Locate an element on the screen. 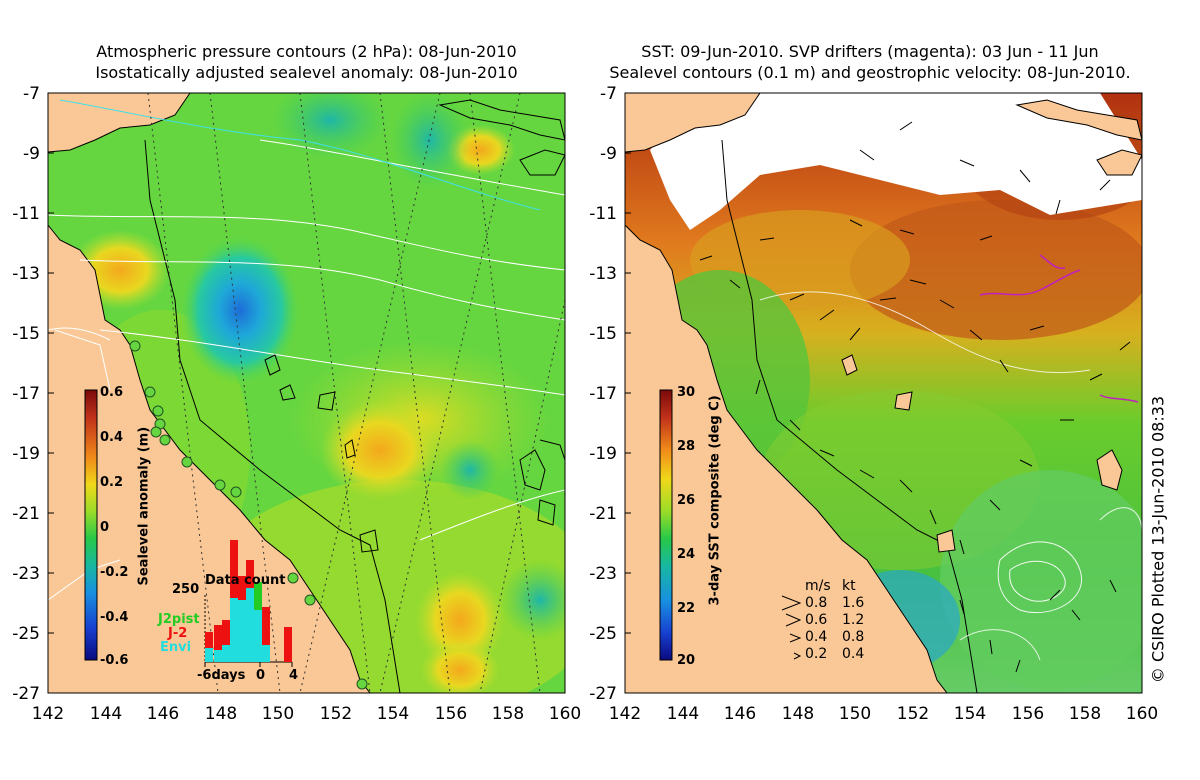 This screenshot has height=780, width=1200. left-ytick: -27 is located at coordinates (26, 694).